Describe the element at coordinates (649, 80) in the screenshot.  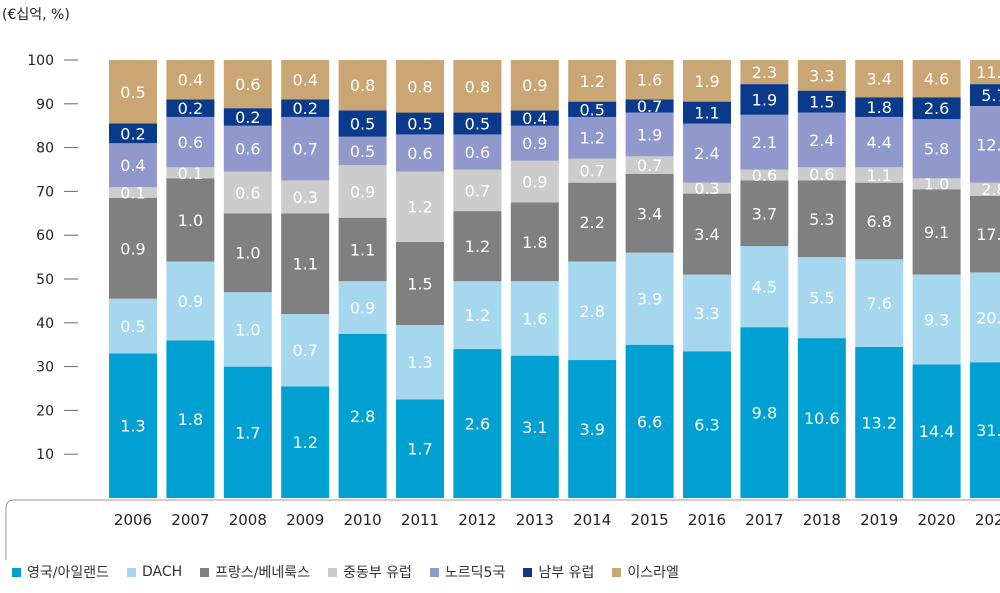
I see `data-label: 1.6` at that location.